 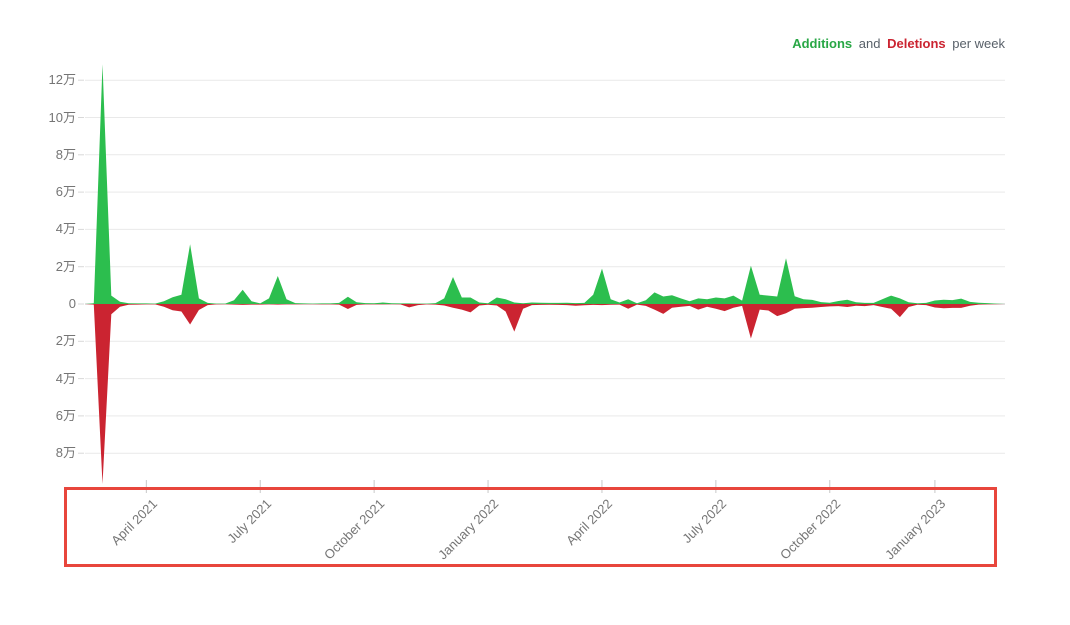 What do you see at coordinates (916, 43) in the screenshot?
I see `legend-deletions-label: Deletions` at bounding box center [916, 43].